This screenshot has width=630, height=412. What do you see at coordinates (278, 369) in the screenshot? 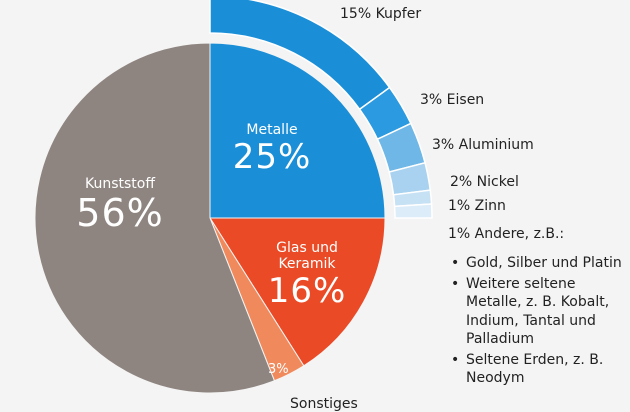
I see `sonstiges-pct: 3%` at bounding box center [278, 369].